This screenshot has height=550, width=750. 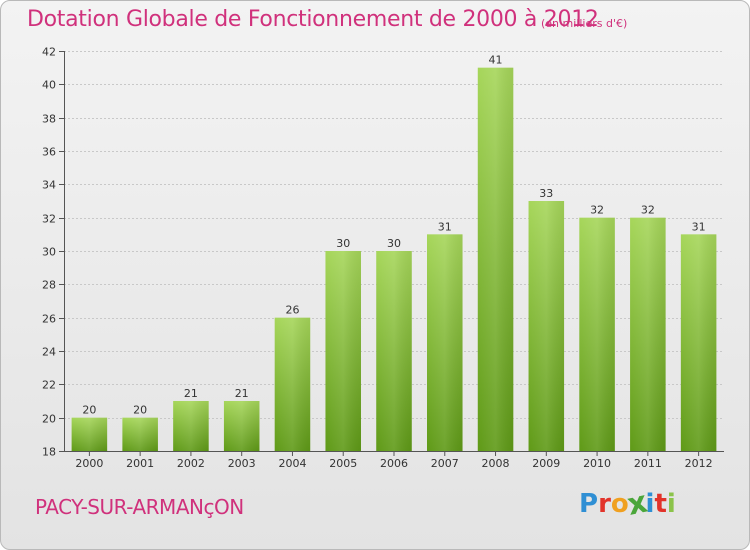 What do you see at coordinates (49, 52) in the screenshot?
I see `y-tick-label: 42` at bounding box center [49, 52].